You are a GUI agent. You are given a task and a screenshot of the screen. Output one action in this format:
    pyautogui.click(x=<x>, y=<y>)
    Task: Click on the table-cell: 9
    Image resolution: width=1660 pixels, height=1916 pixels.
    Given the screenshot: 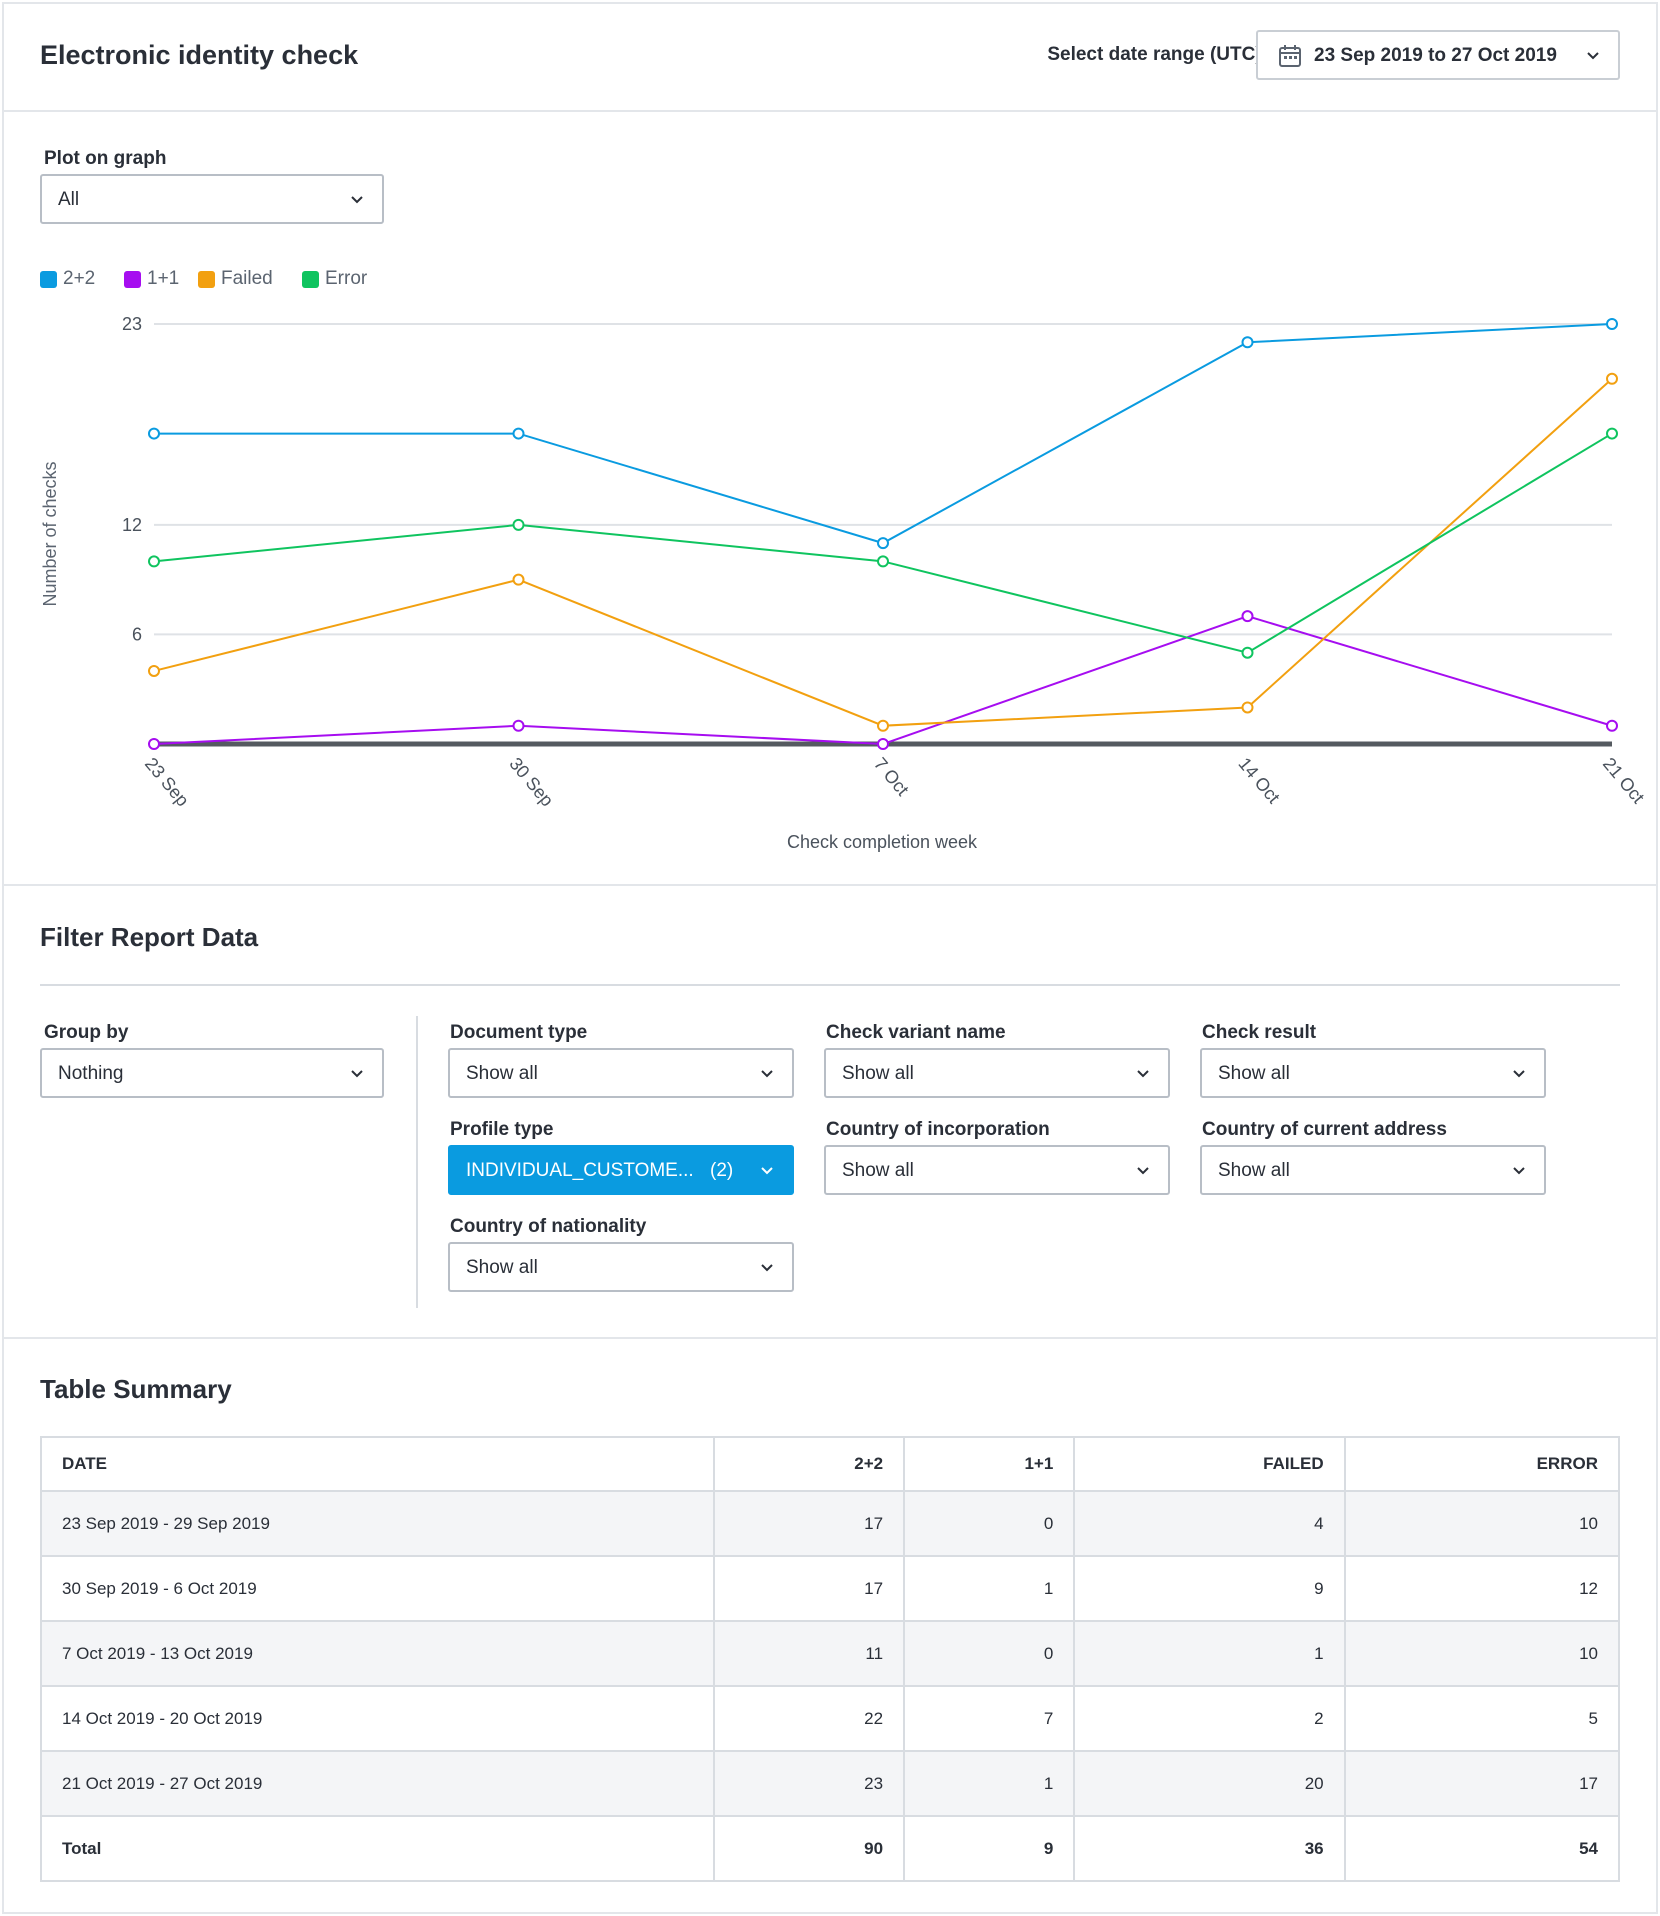 What is the action you would take?
    pyautogui.click(x=1209, y=1588)
    